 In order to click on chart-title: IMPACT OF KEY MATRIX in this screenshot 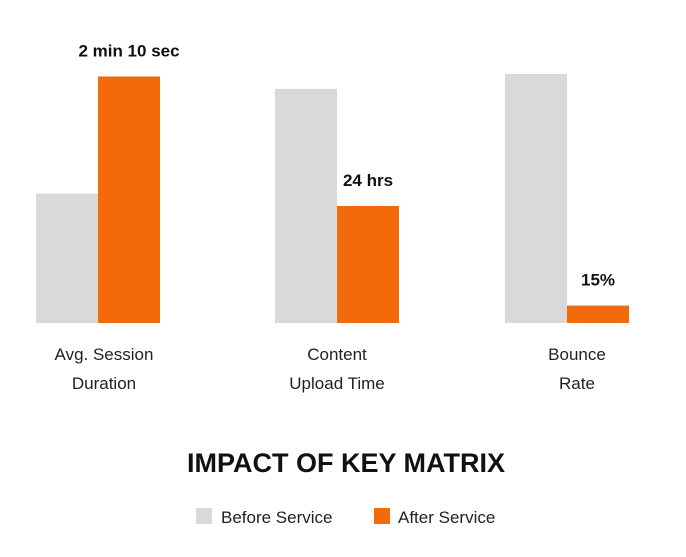, I will do `click(346, 463)`.